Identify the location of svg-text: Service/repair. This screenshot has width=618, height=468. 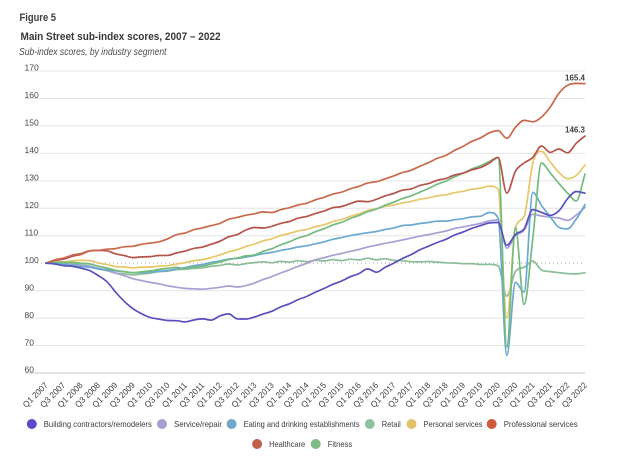
(198, 424).